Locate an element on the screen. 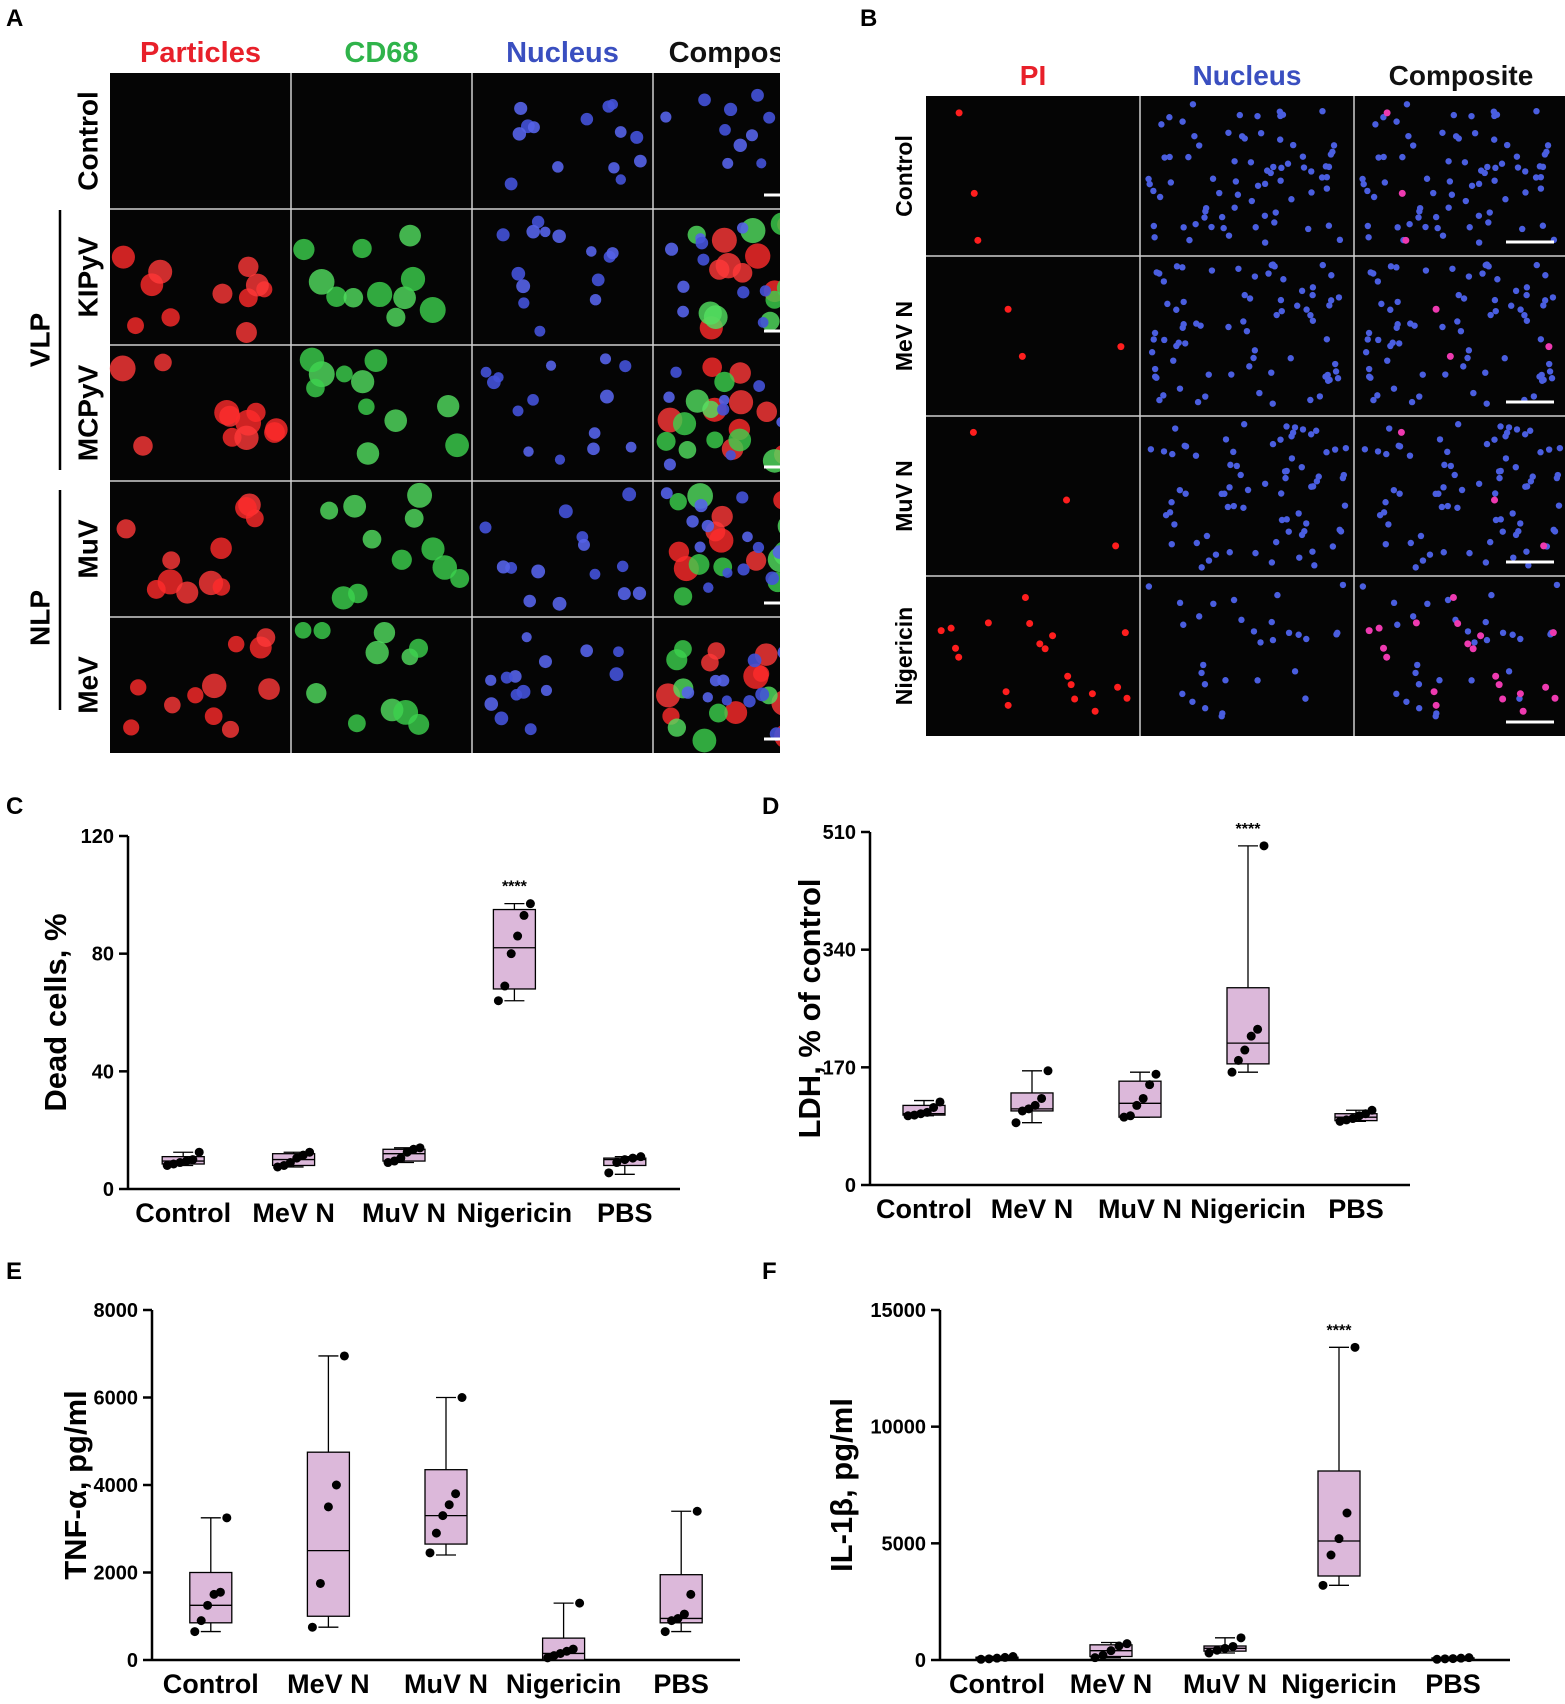 This screenshot has height=1704, width=1565. x-tick-label: Control is located at coordinates (211, 1684).